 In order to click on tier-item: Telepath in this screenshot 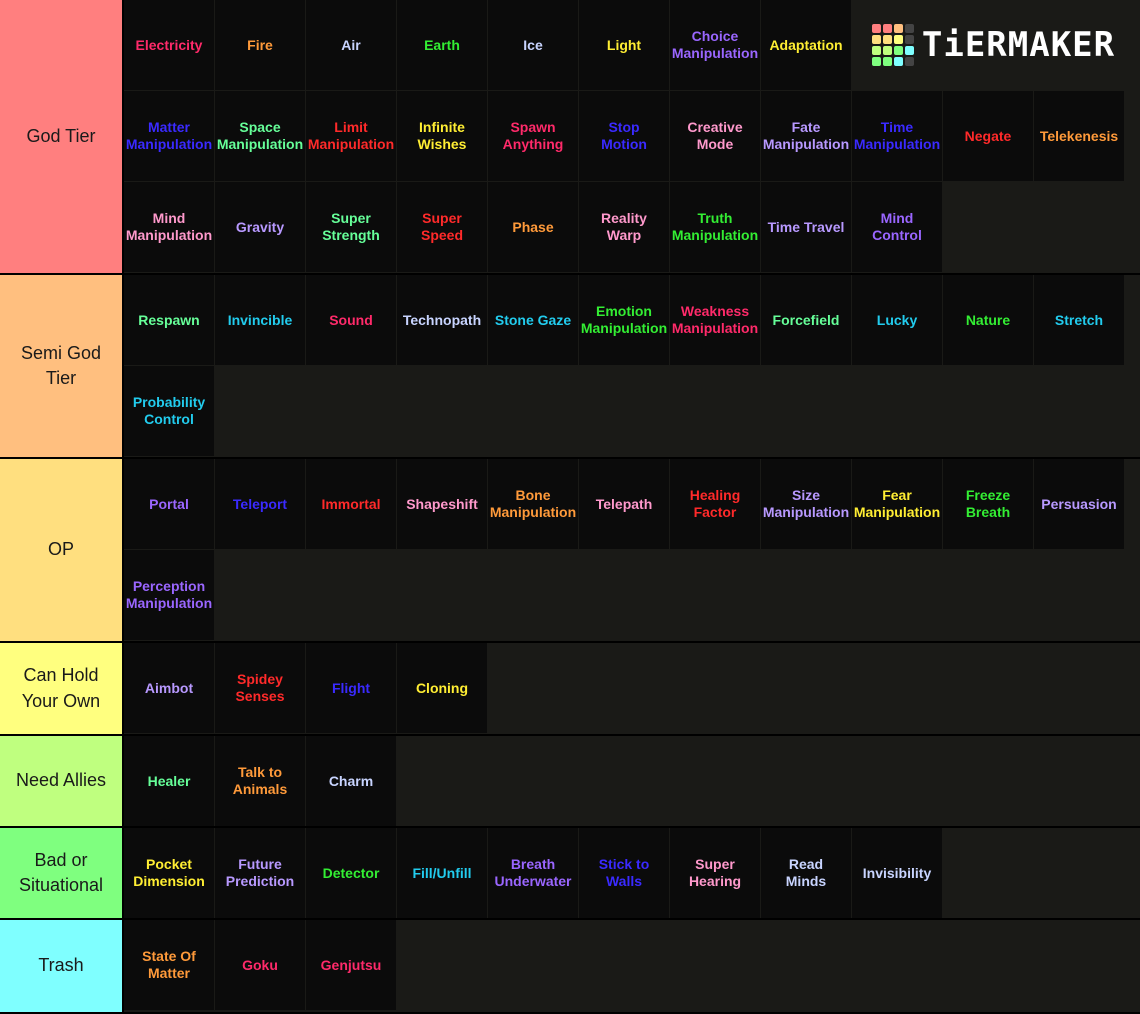, I will do `click(624, 504)`.